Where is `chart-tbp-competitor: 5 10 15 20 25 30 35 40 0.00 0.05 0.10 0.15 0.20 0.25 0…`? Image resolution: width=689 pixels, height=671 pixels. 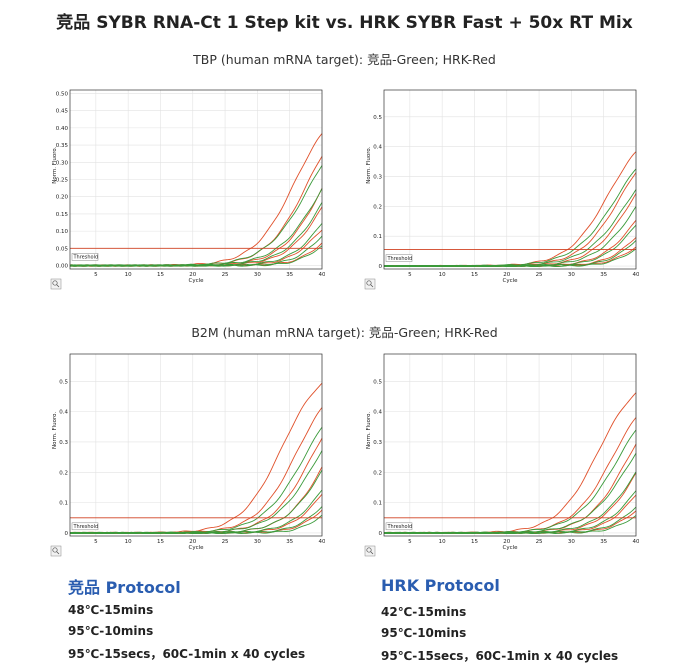
chart-tbp-competitor: 5 10 15 20 25 30 35 40 0.00 0.05 0.10 0.15 0.20 0.25 0… is located at coordinates (188, 189).